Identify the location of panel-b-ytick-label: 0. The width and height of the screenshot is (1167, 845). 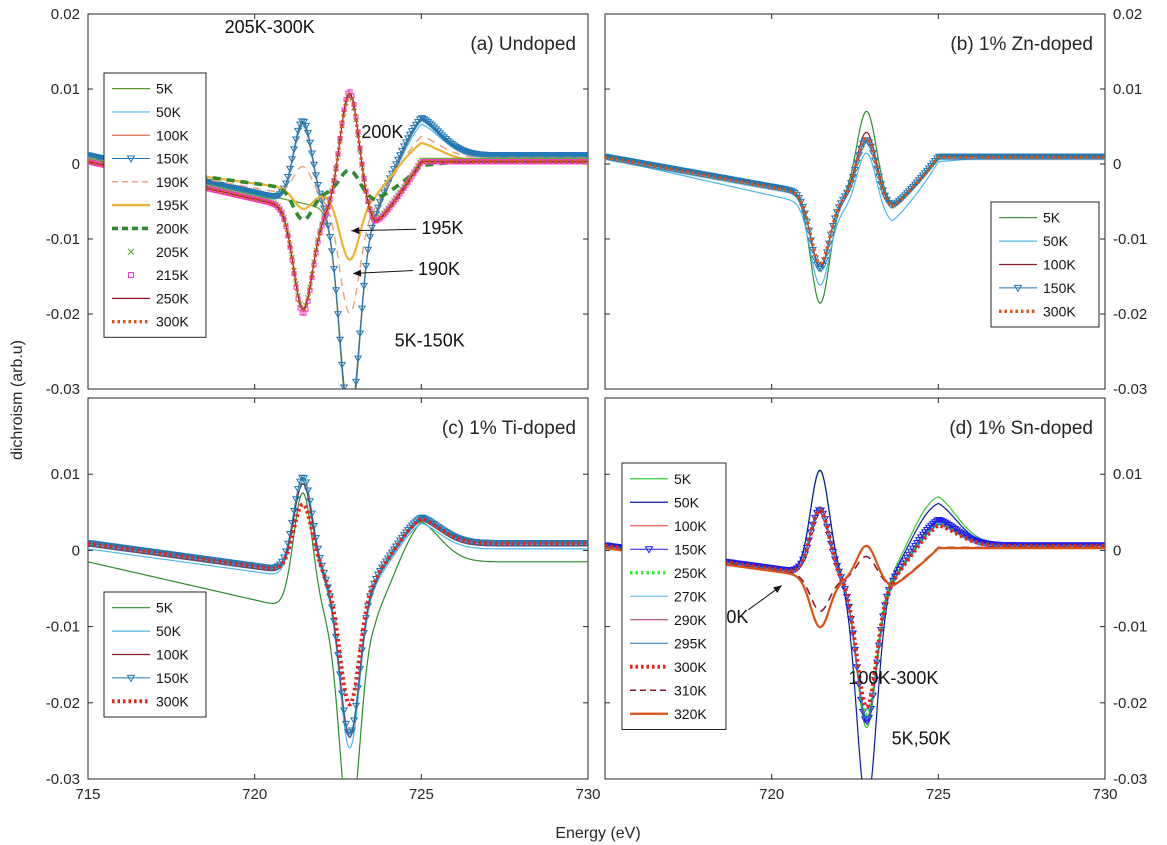
(1117, 164).